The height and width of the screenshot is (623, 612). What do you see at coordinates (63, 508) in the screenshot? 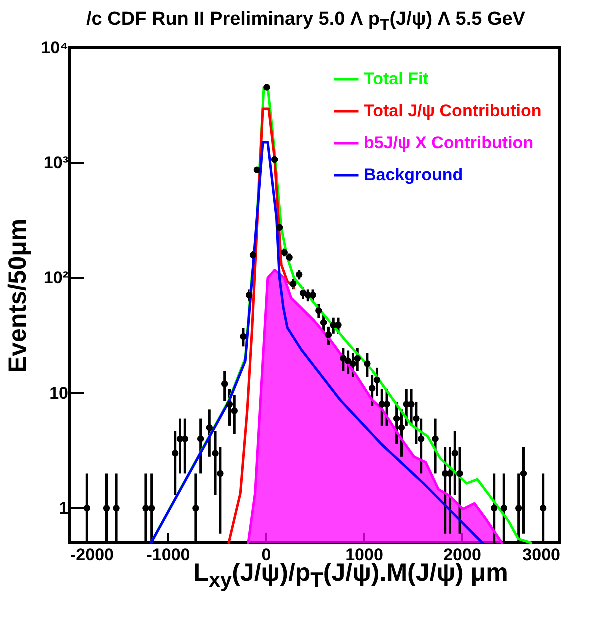
I see `y-tick-label: 1` at bounding box center [63, 508].